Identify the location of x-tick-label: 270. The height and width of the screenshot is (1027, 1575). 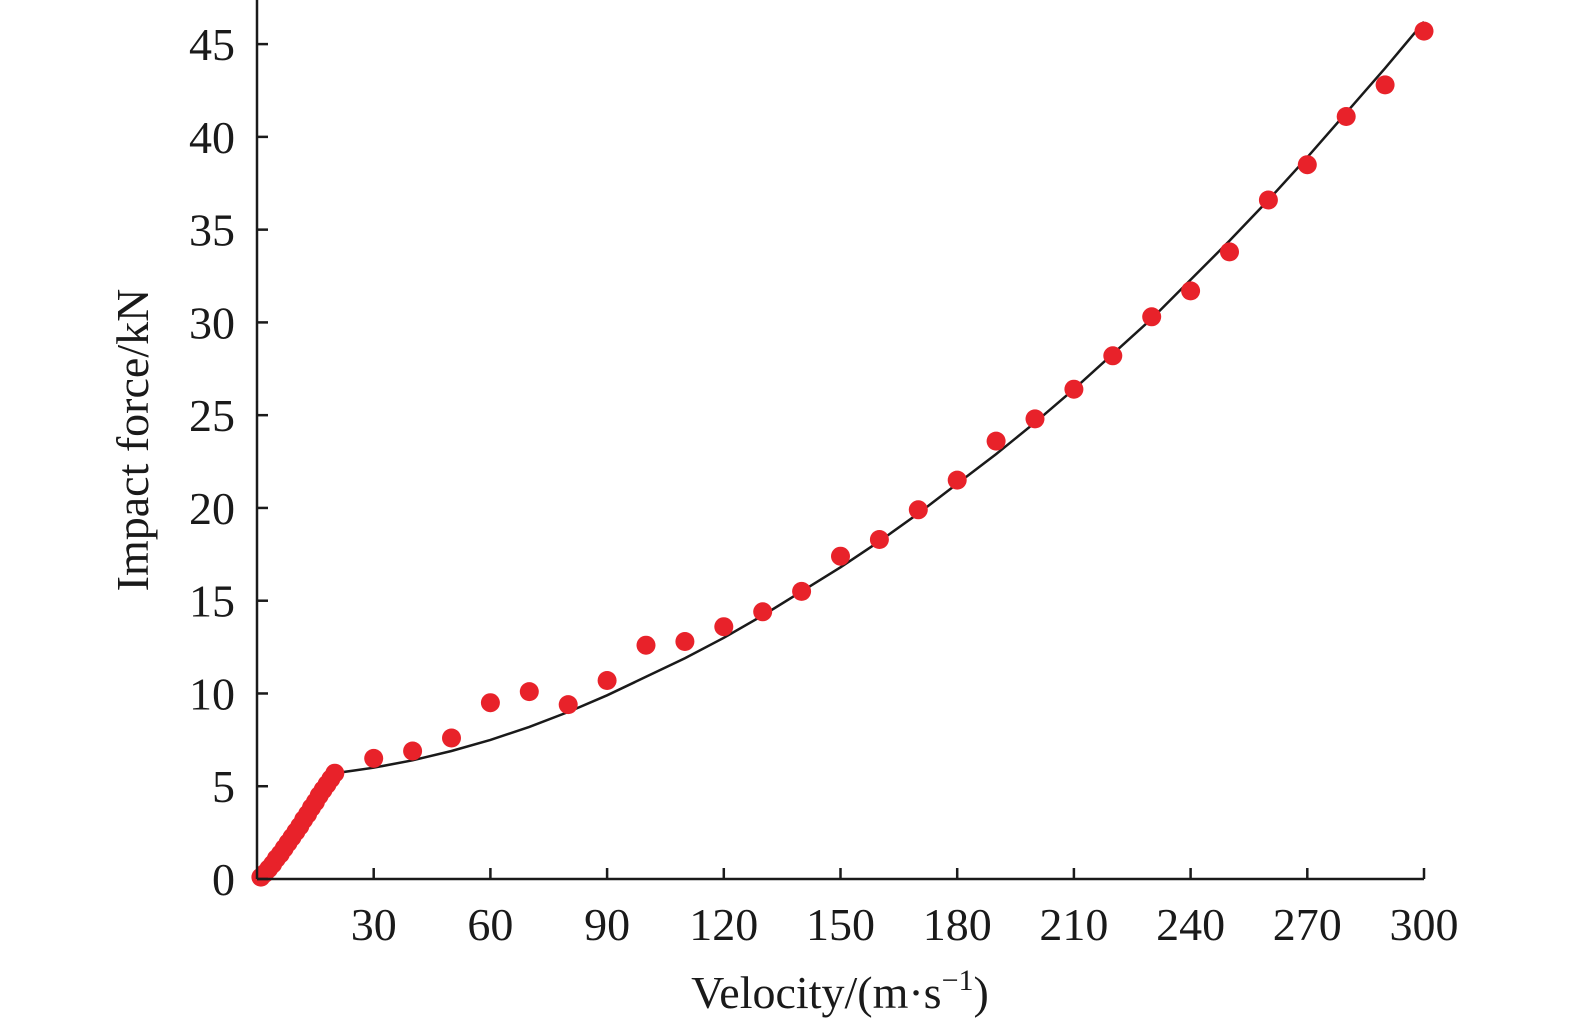
(1307, 924).